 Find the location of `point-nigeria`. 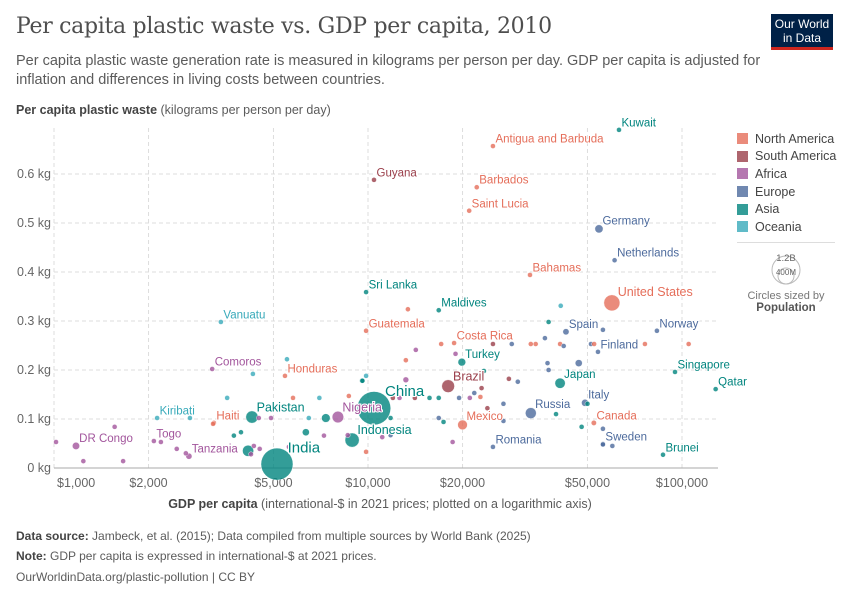

point-nigeria is located at coordinates (337, 417).